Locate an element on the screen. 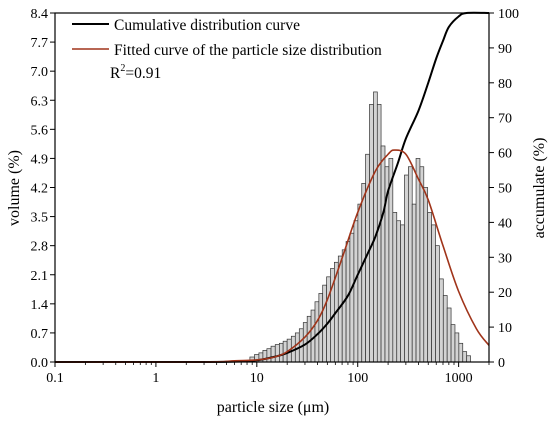  y-right-tick-label: 50 is located at coordinates (505, 189).